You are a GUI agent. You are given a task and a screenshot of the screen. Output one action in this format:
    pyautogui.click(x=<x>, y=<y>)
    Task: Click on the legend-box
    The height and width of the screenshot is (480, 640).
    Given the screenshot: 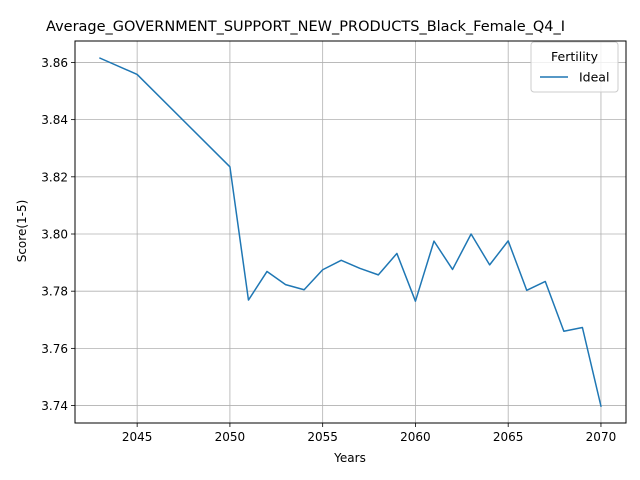 What is the action you would take?
    pyautogui.click(x=574, y=67)
    